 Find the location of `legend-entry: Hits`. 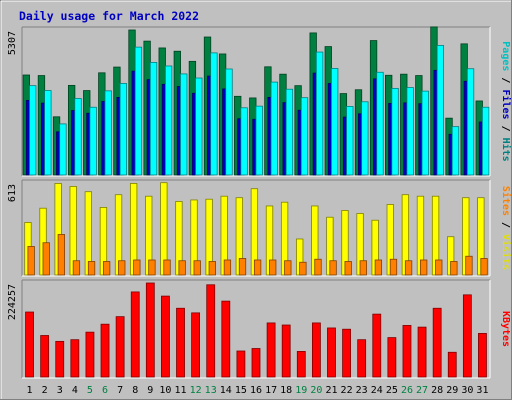

legend-entry: Hits is located at coordinates (506, 150).